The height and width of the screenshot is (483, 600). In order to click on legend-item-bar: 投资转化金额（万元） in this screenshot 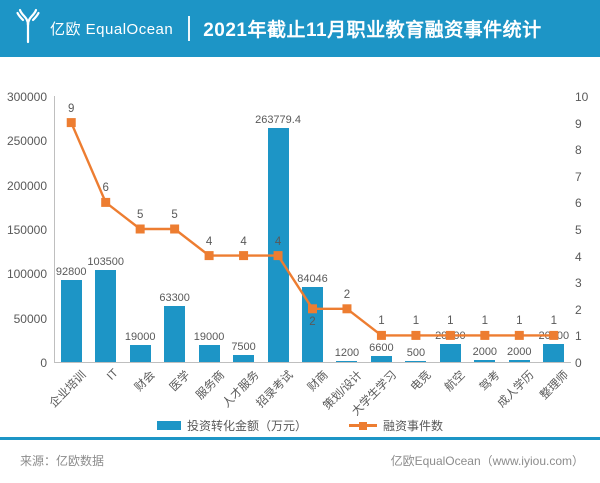, I will do `click(231, 425)`.